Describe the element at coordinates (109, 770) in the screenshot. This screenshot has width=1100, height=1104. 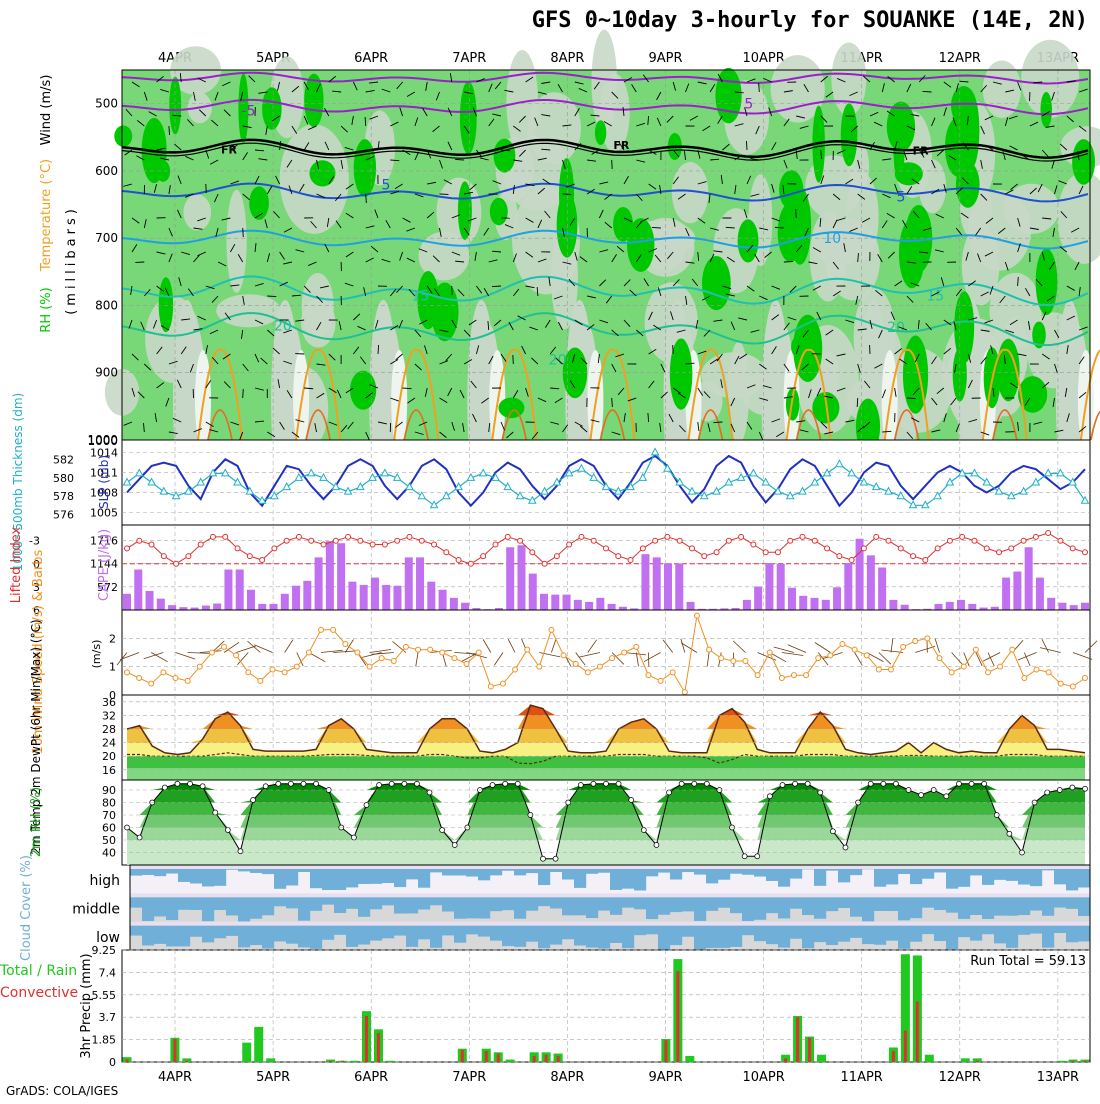
I see `temp-tick-label: 16` at that location.